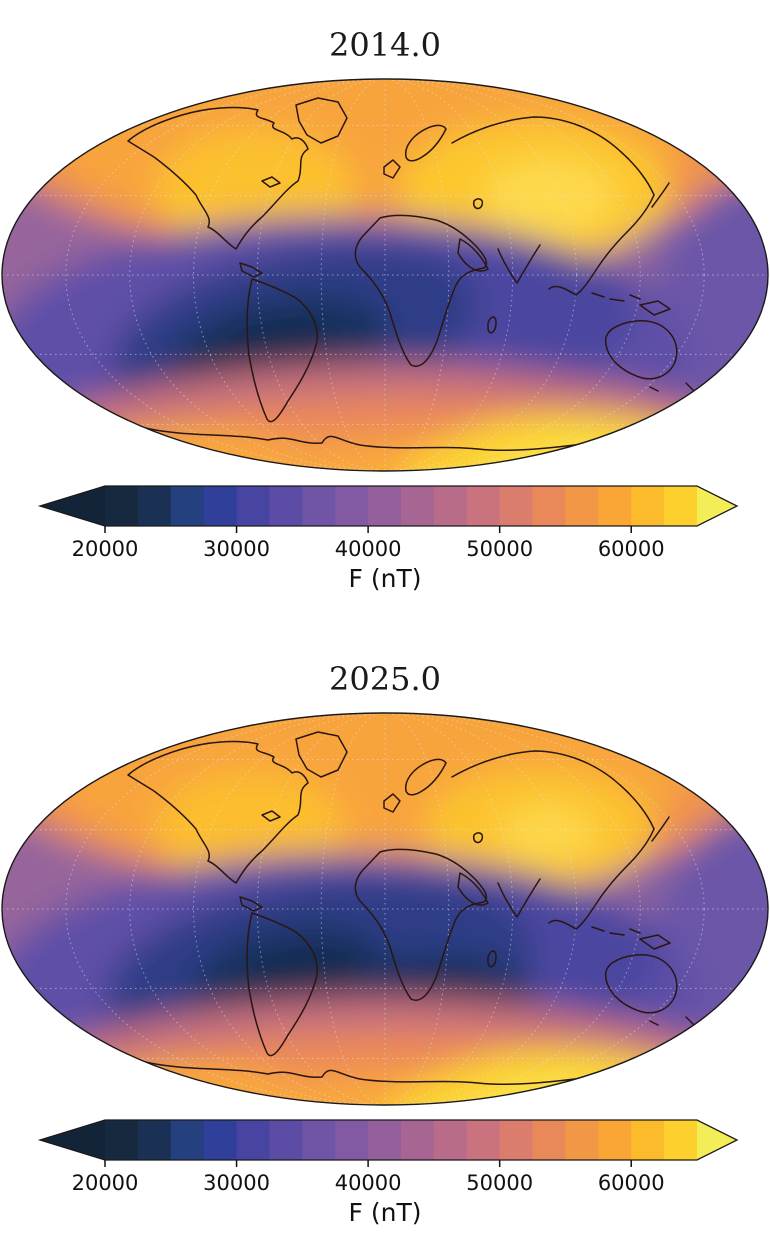 The height and width of the screenshot is (1233, 770). I want to click on map-title-2014: 2014.0, so click(385, 45).